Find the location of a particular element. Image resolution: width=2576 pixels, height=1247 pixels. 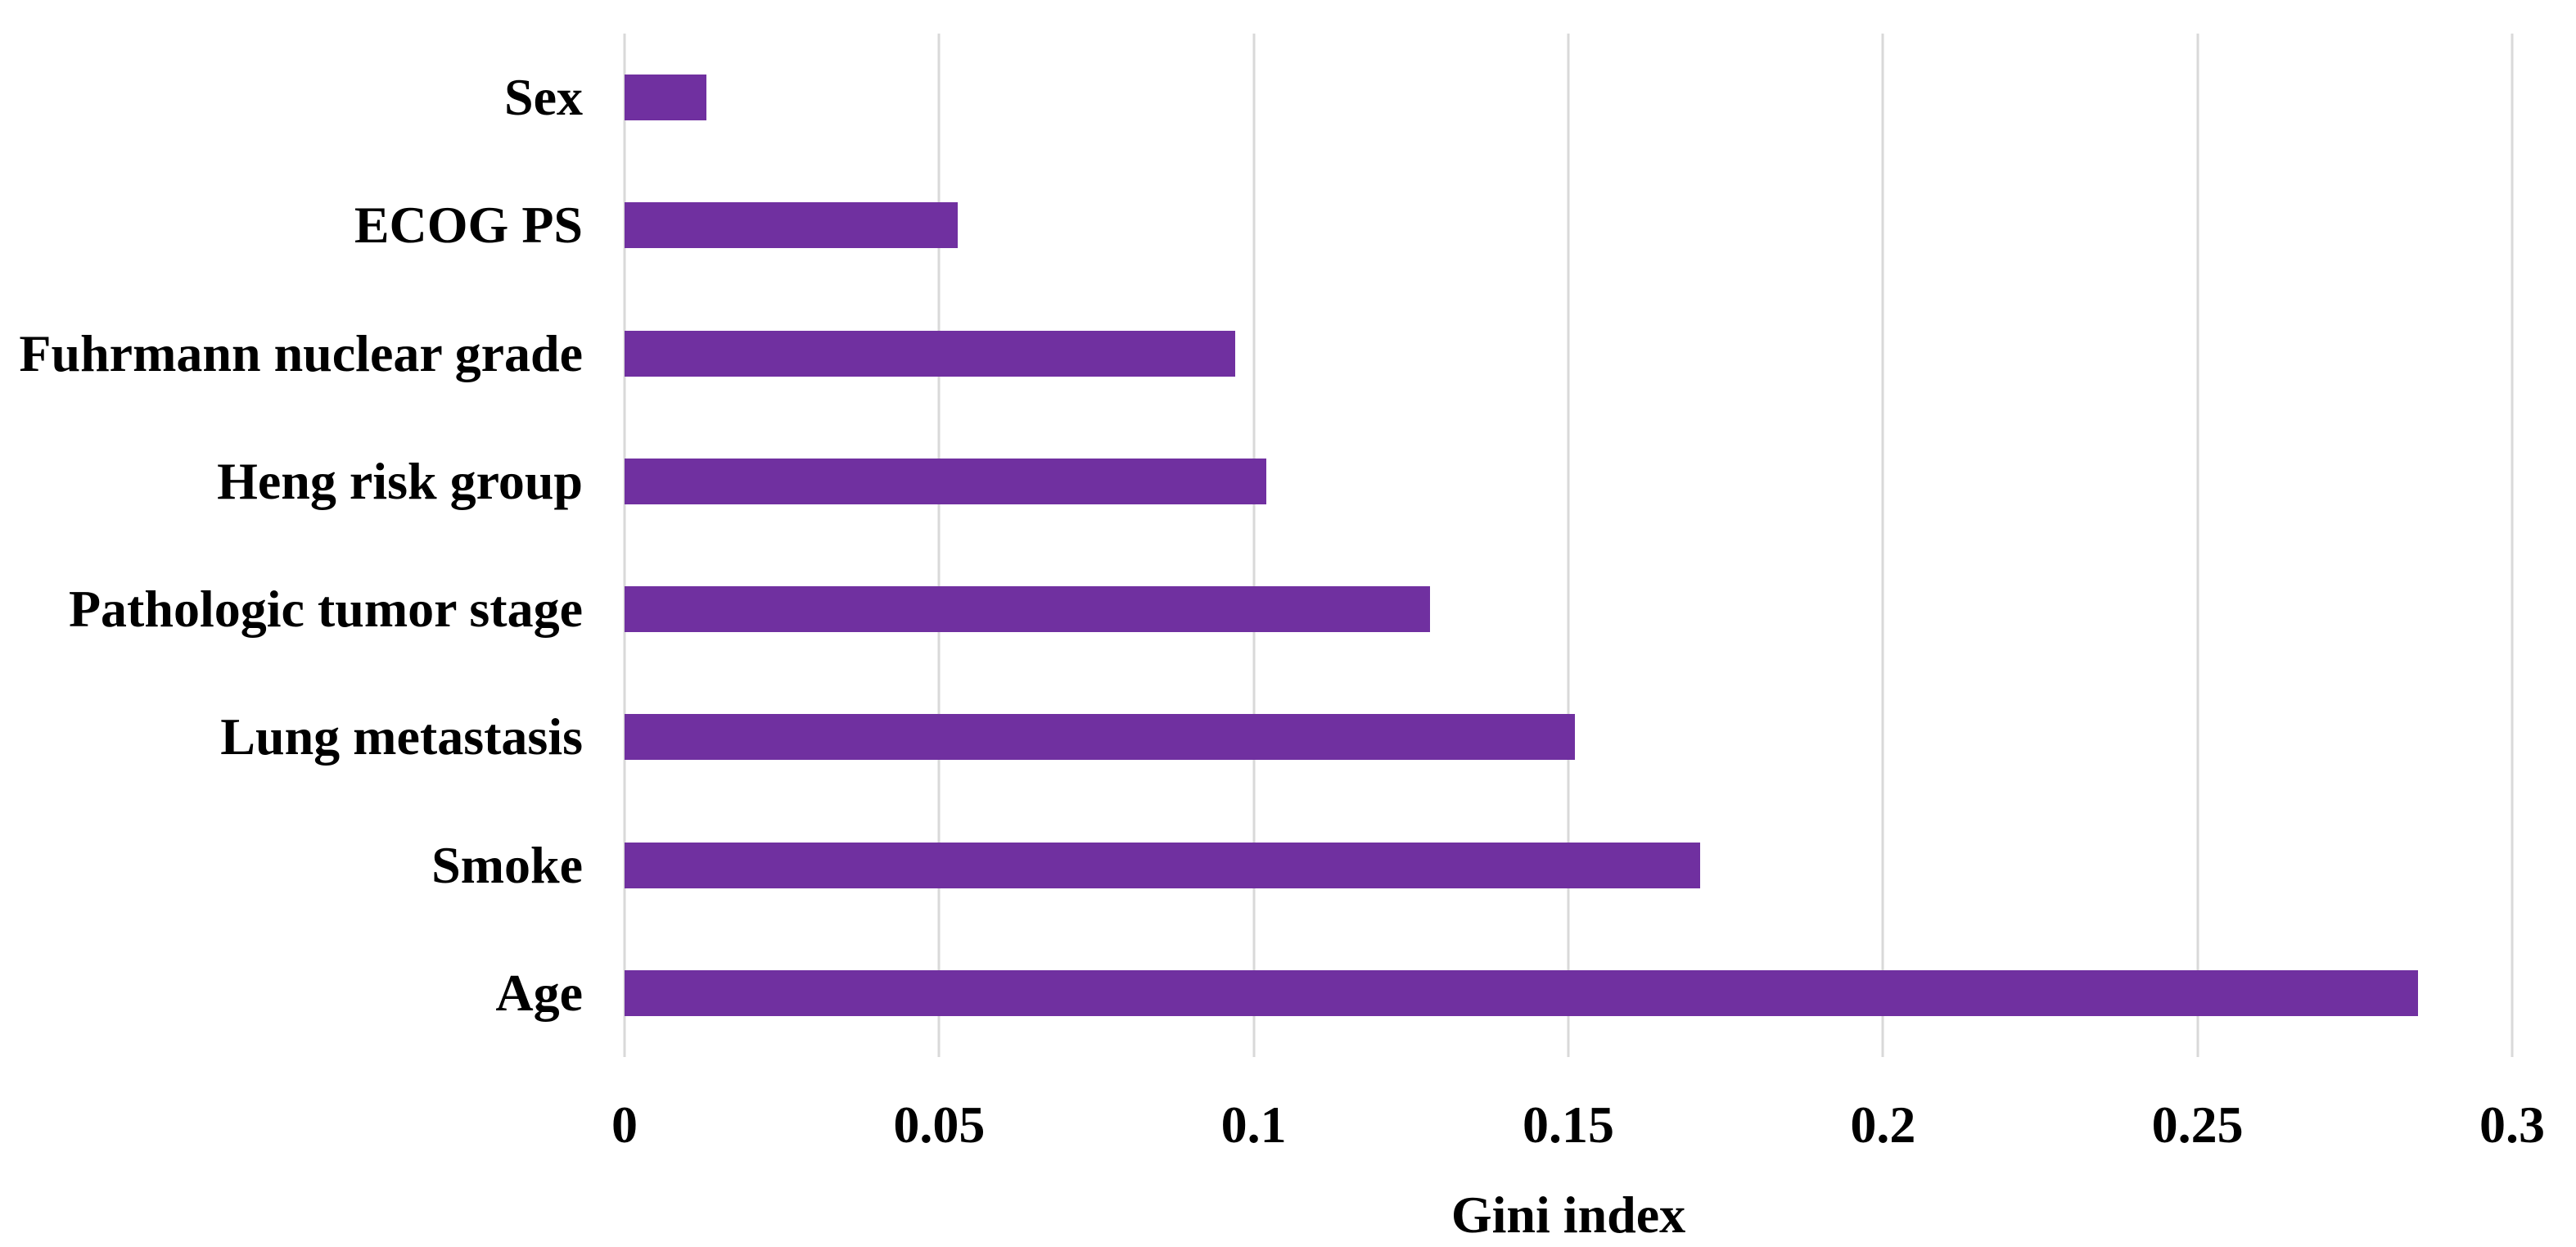

category-label: Lung metastasis is located at coordinates (401, 736).